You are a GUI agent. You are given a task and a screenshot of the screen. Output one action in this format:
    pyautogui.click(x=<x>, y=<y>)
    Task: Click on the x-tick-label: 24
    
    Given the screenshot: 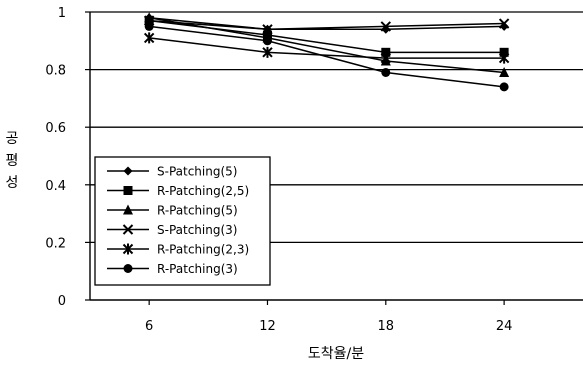 What is the action you would take?
    pyautogui.click(x=504, y=326)
    